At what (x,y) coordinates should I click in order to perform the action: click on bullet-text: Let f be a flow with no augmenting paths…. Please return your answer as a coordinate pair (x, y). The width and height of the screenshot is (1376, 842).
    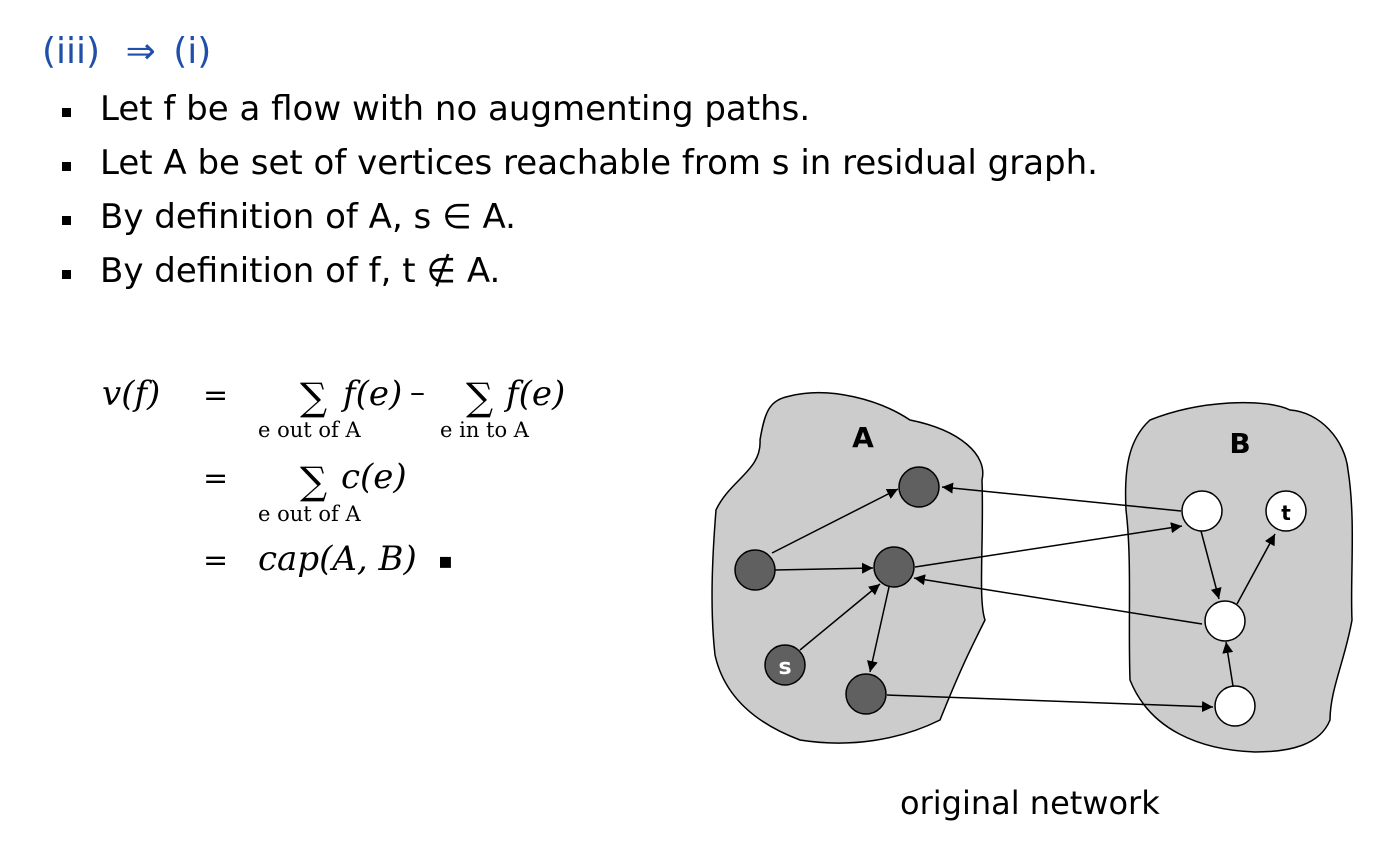
    Looking at the image, I should click on (455, 109).